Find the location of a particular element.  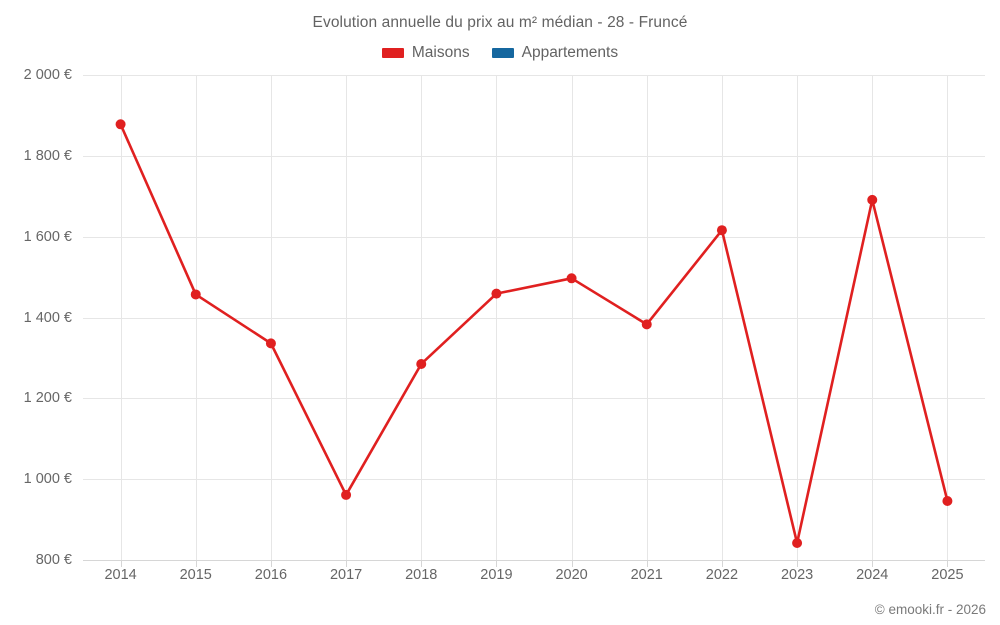

legend-label: Appartements is located at coordinates (570, 52).